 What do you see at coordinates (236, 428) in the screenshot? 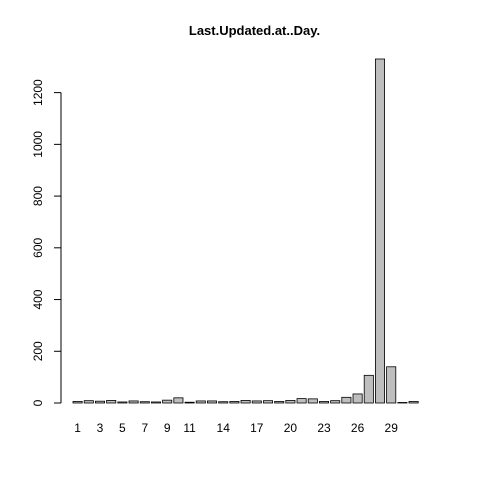
I see `x-axis-labels: 1 3 5 7 9 11 14 17 20 23 26 29` at bounding box center [236, 428].